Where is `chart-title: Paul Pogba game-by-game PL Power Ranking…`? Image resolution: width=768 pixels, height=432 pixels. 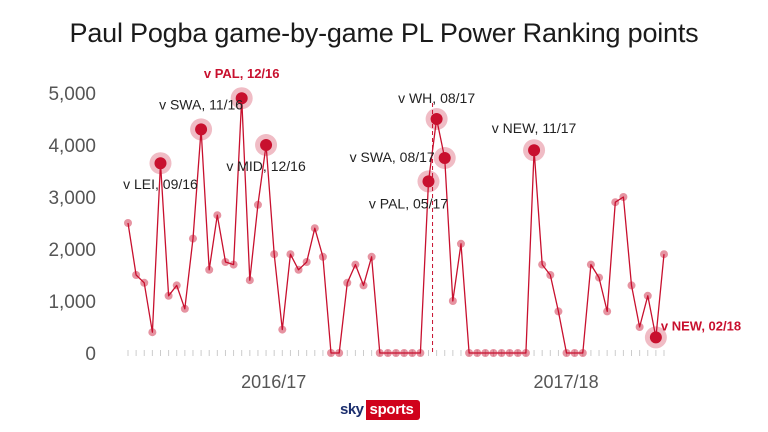
chart-title: Paul Pogba game-by-game PL Power Ranking… is located at coordinates (384, 33).